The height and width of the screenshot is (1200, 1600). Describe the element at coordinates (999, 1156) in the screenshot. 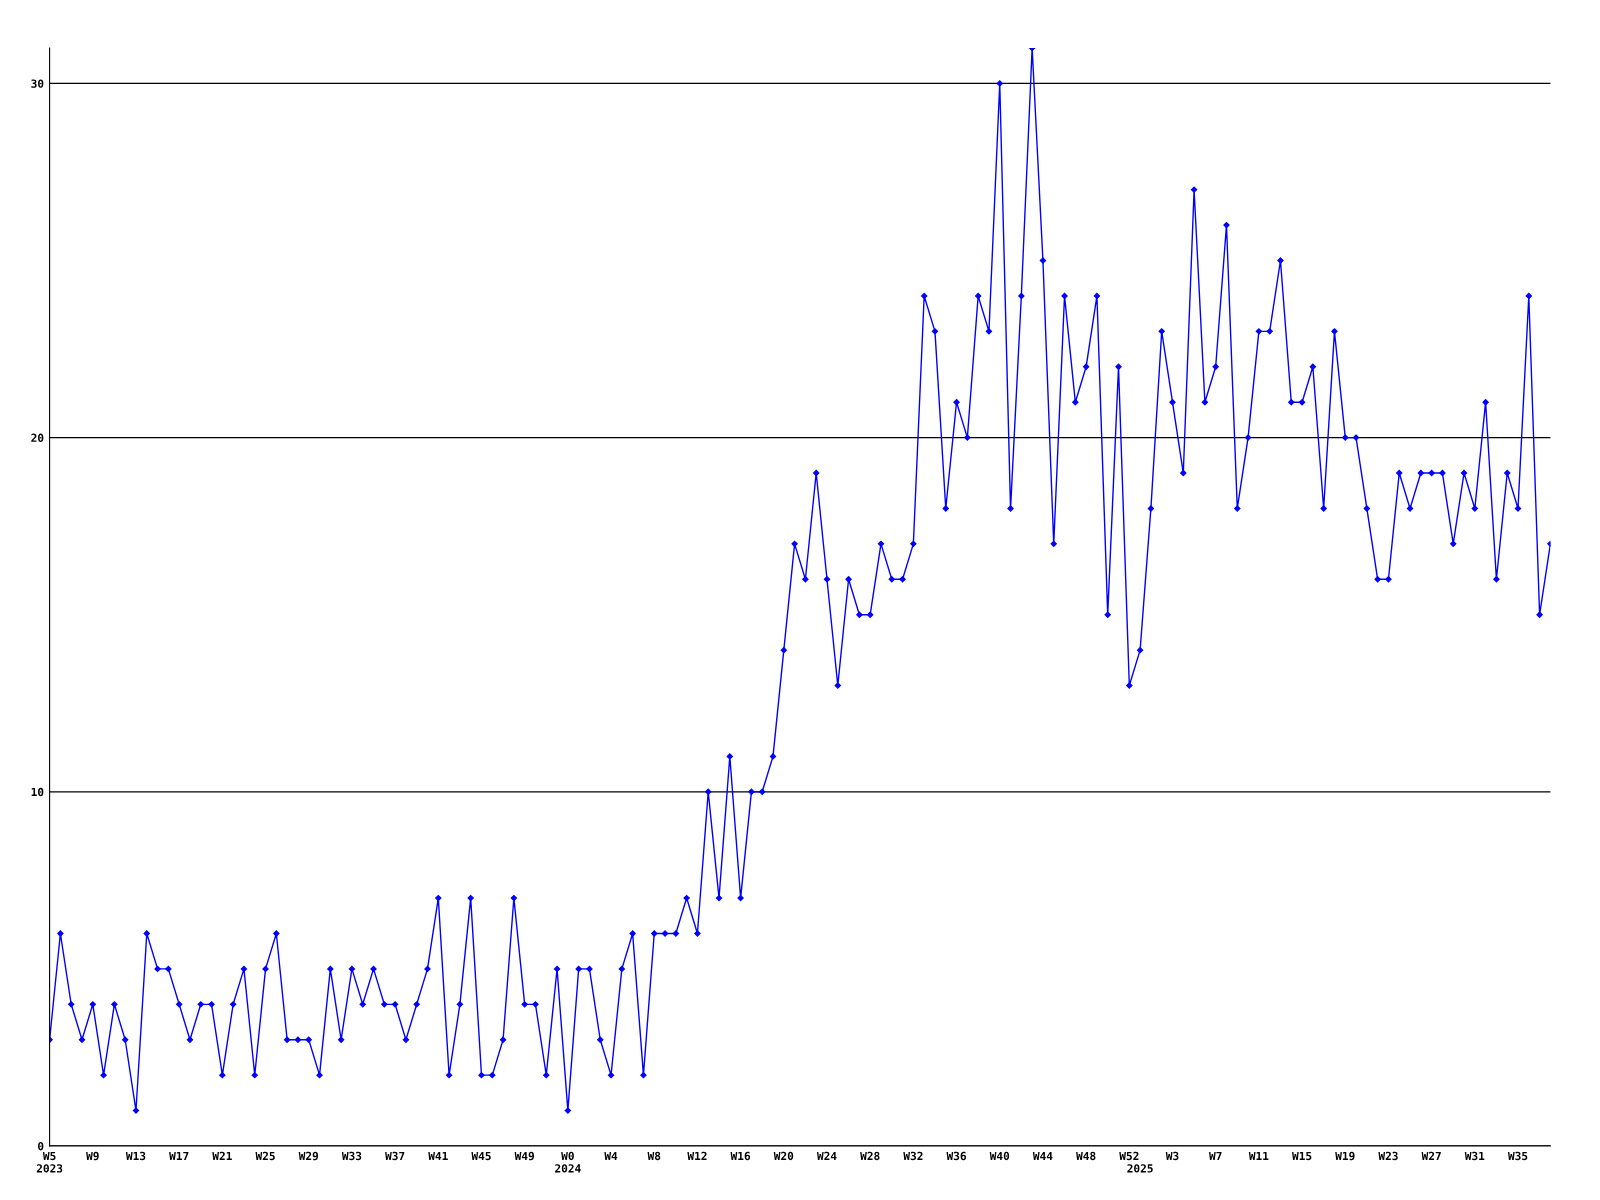

I see `x-tick-label: W40` at that location.